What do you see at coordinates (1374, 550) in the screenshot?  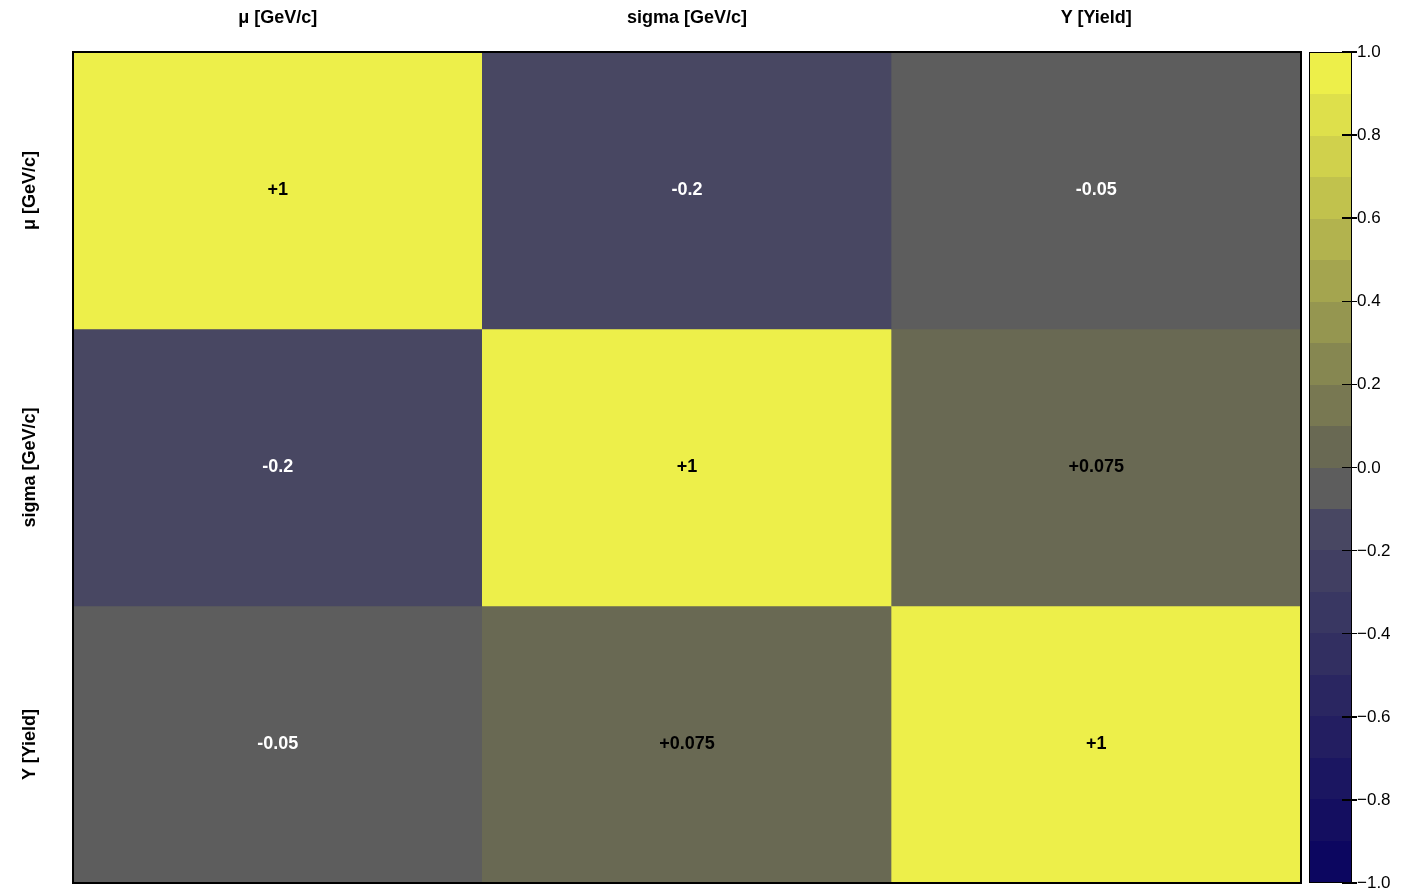 I see `color-bar-label: −0.2` at bounding box center [1374, 550].